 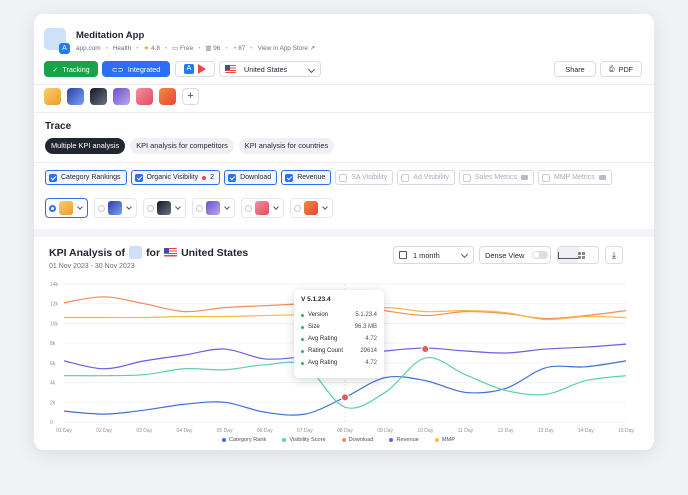 What do you see at coordinates (190, 96) in the screenshot?
I see `add-competitor-button: +` at bounding box center [190, 96].